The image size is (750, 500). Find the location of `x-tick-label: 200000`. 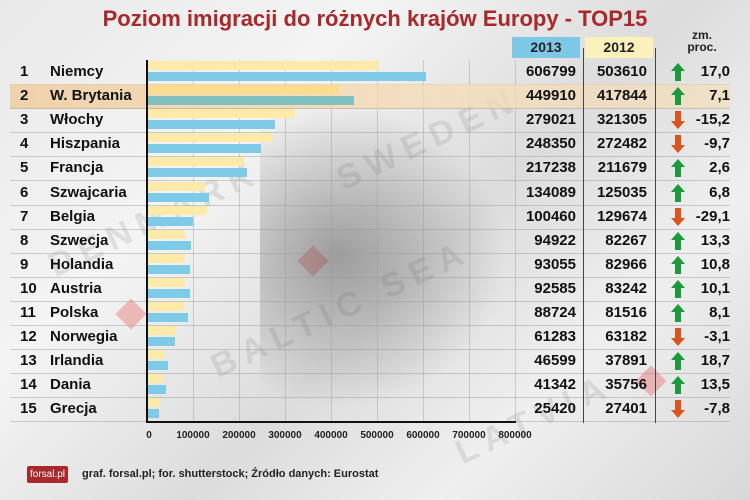

x-tick-label: 200000 is located at coordinates (239, 435).